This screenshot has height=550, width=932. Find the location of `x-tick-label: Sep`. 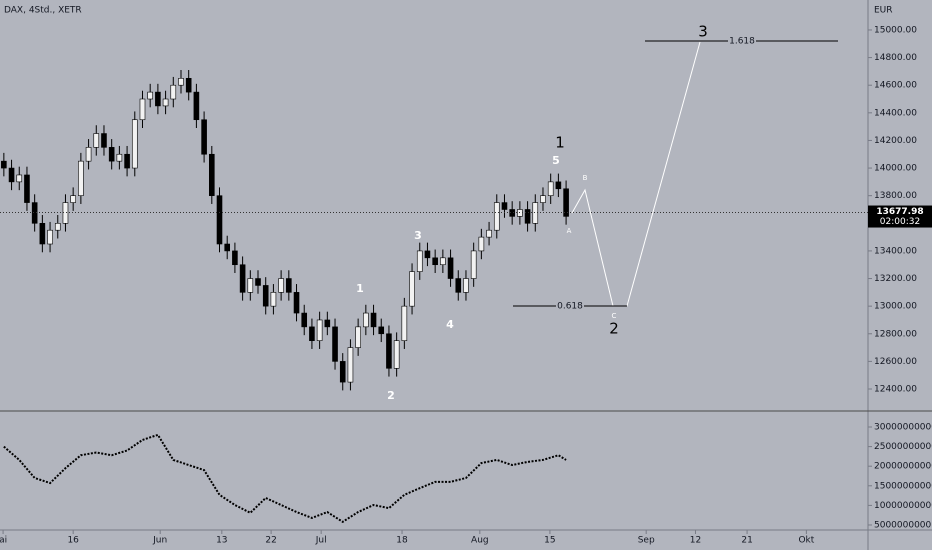

x-tick-label: Sep is located at coordinates (646, 541).